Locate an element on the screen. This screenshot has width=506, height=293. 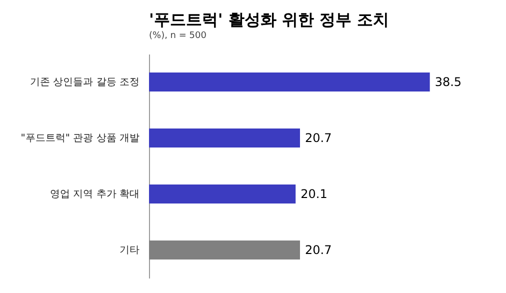
y-tick-label: 기타 is located at coordinates (130, 250).